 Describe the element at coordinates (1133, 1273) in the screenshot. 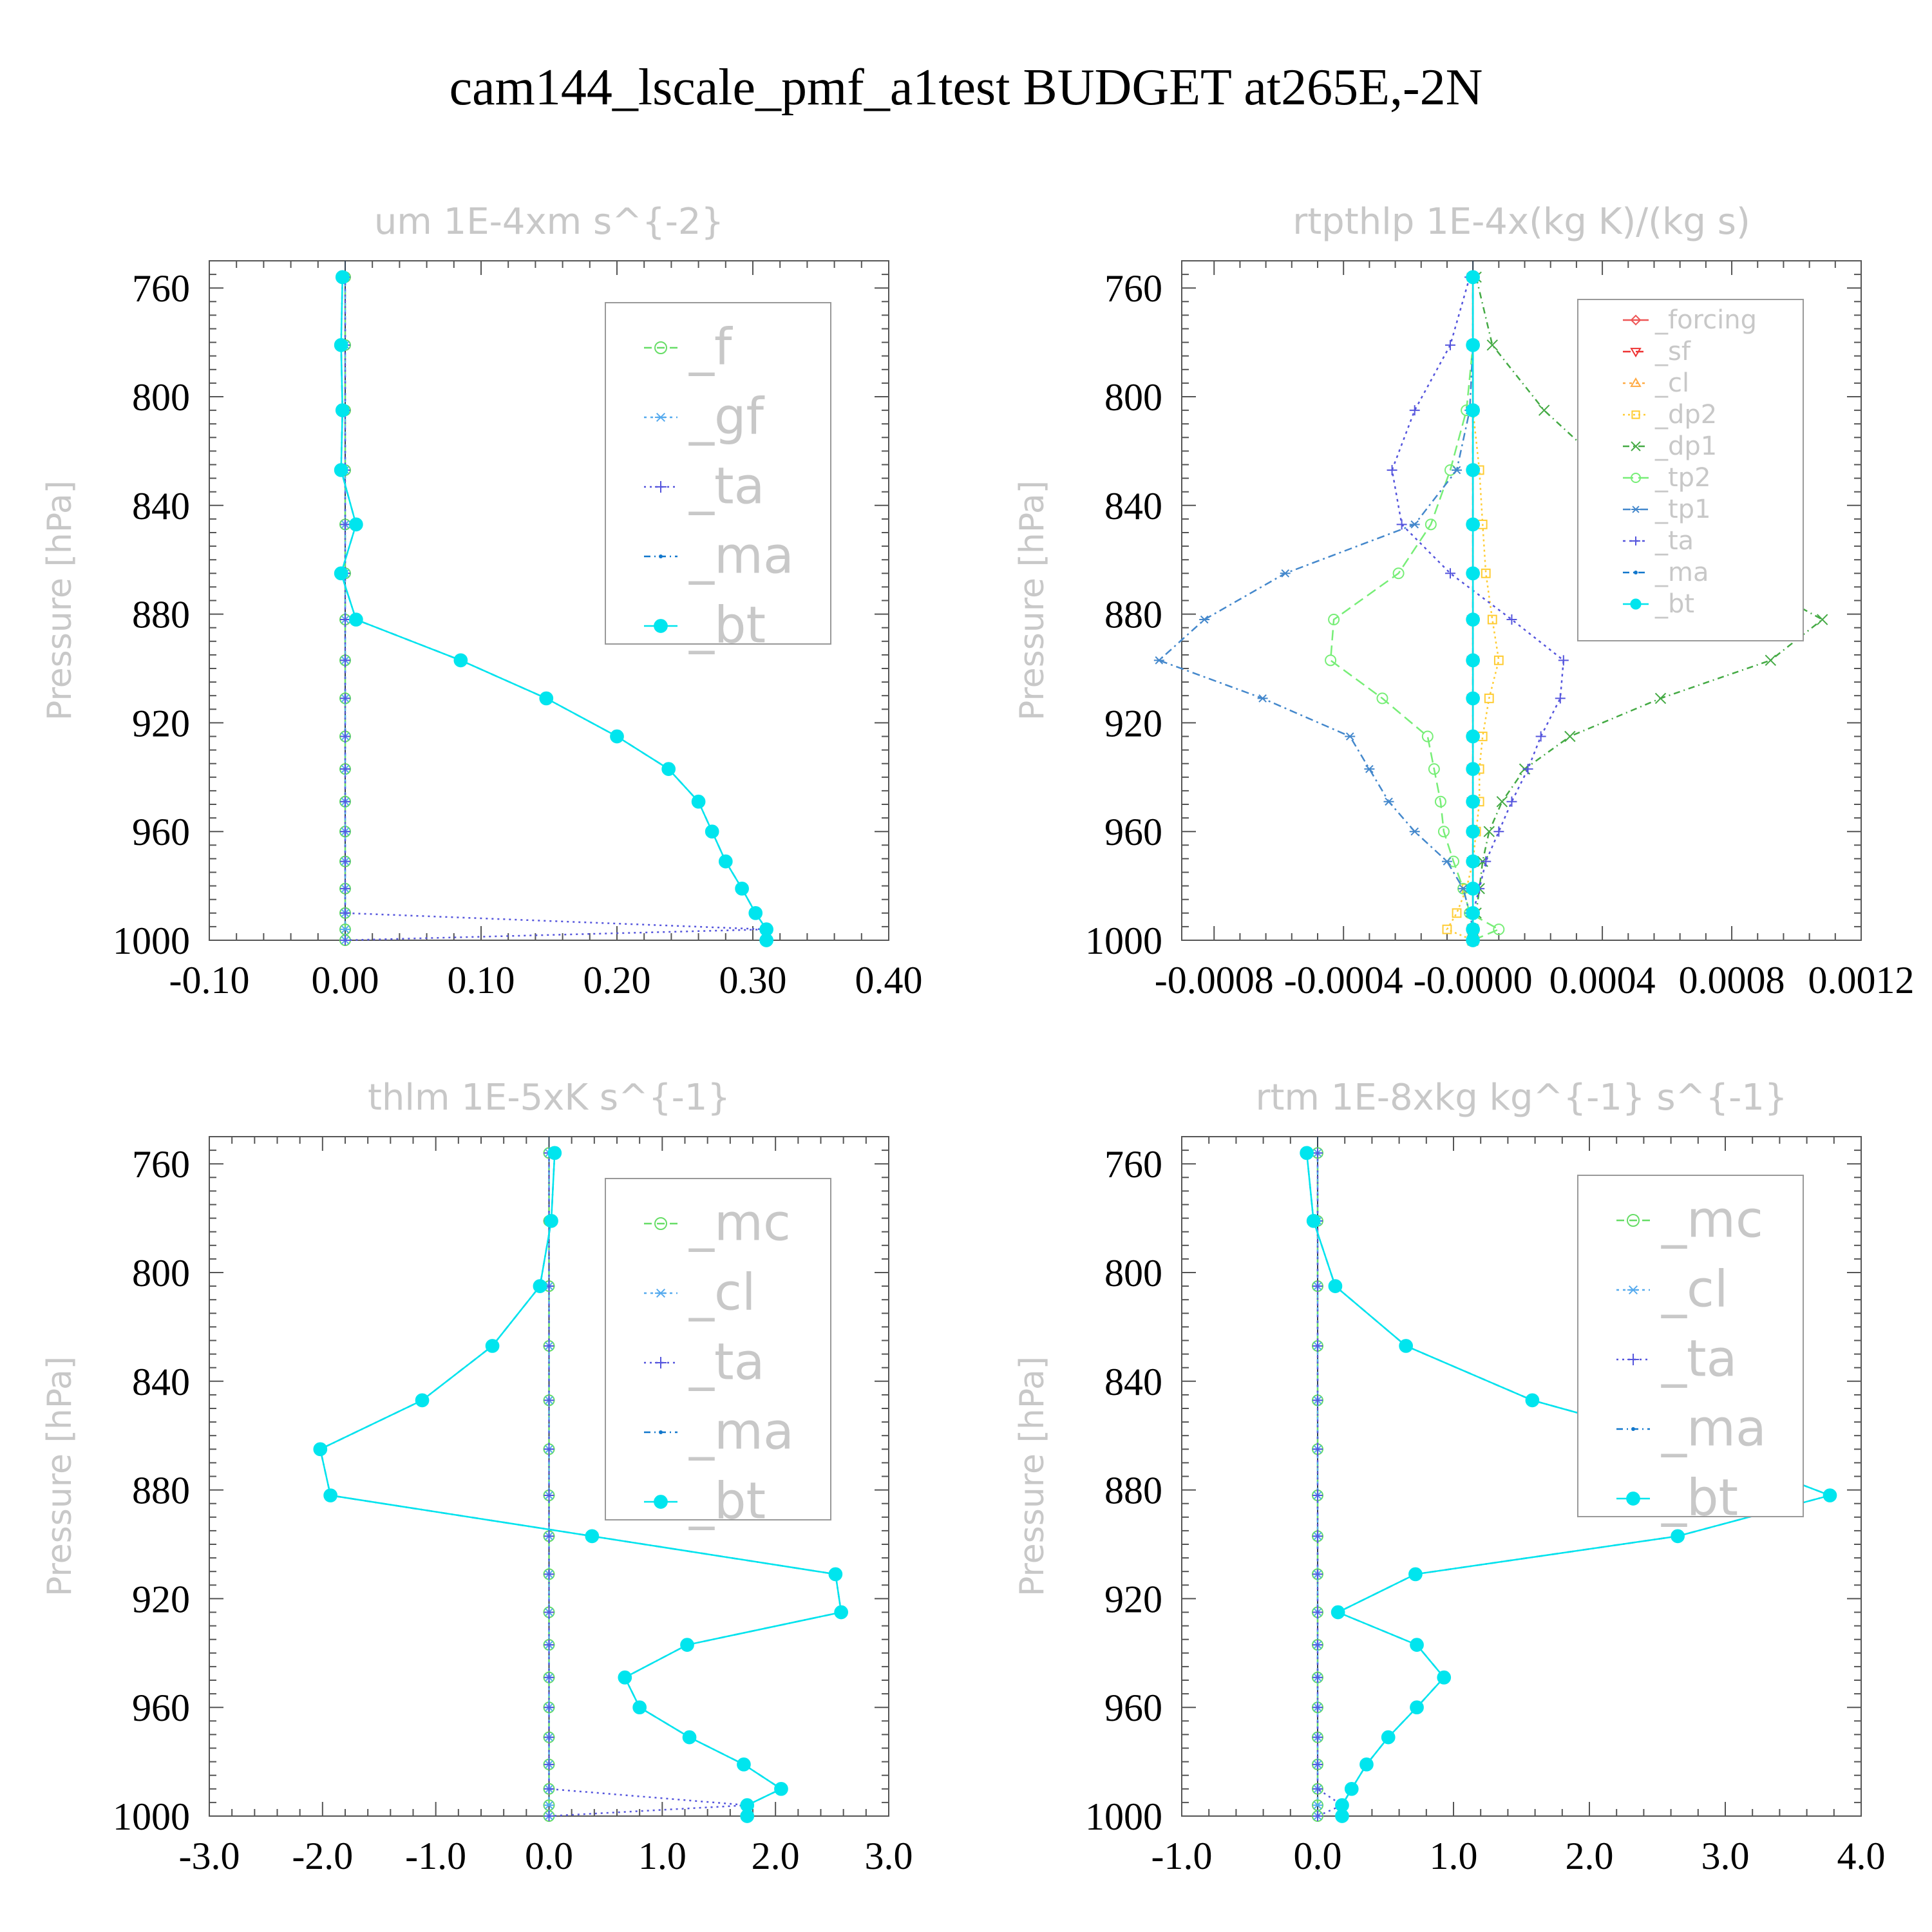

I see `y-tick-label: 800` at that location.